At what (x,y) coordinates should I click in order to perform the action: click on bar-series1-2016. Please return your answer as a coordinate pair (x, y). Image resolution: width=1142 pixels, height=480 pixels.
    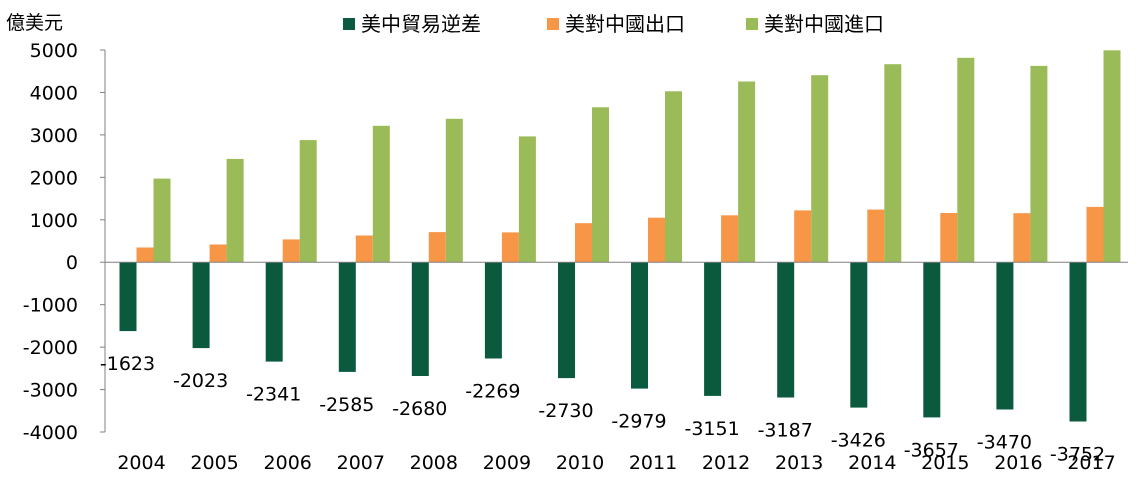
    Looking at the image, I should click on (1022, 238).